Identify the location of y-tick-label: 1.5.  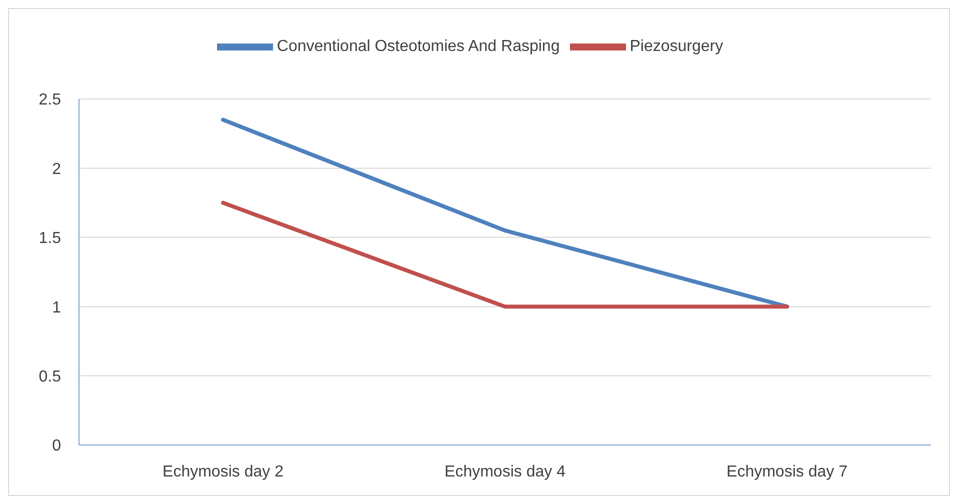
(50, 239).